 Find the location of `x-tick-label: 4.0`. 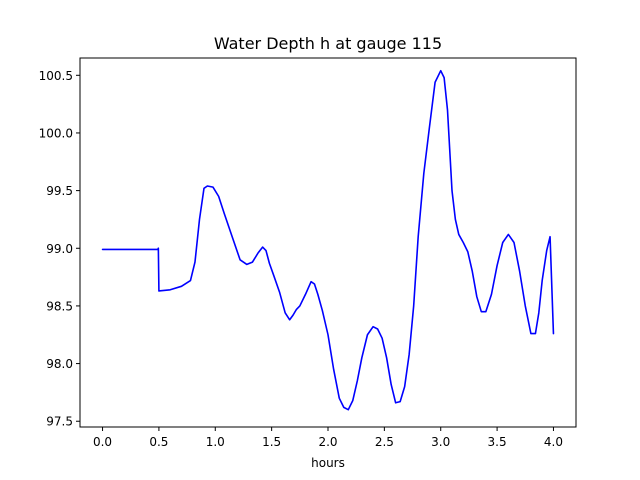

x-tick-label: 4.0 is located at coordinates (553, 442).